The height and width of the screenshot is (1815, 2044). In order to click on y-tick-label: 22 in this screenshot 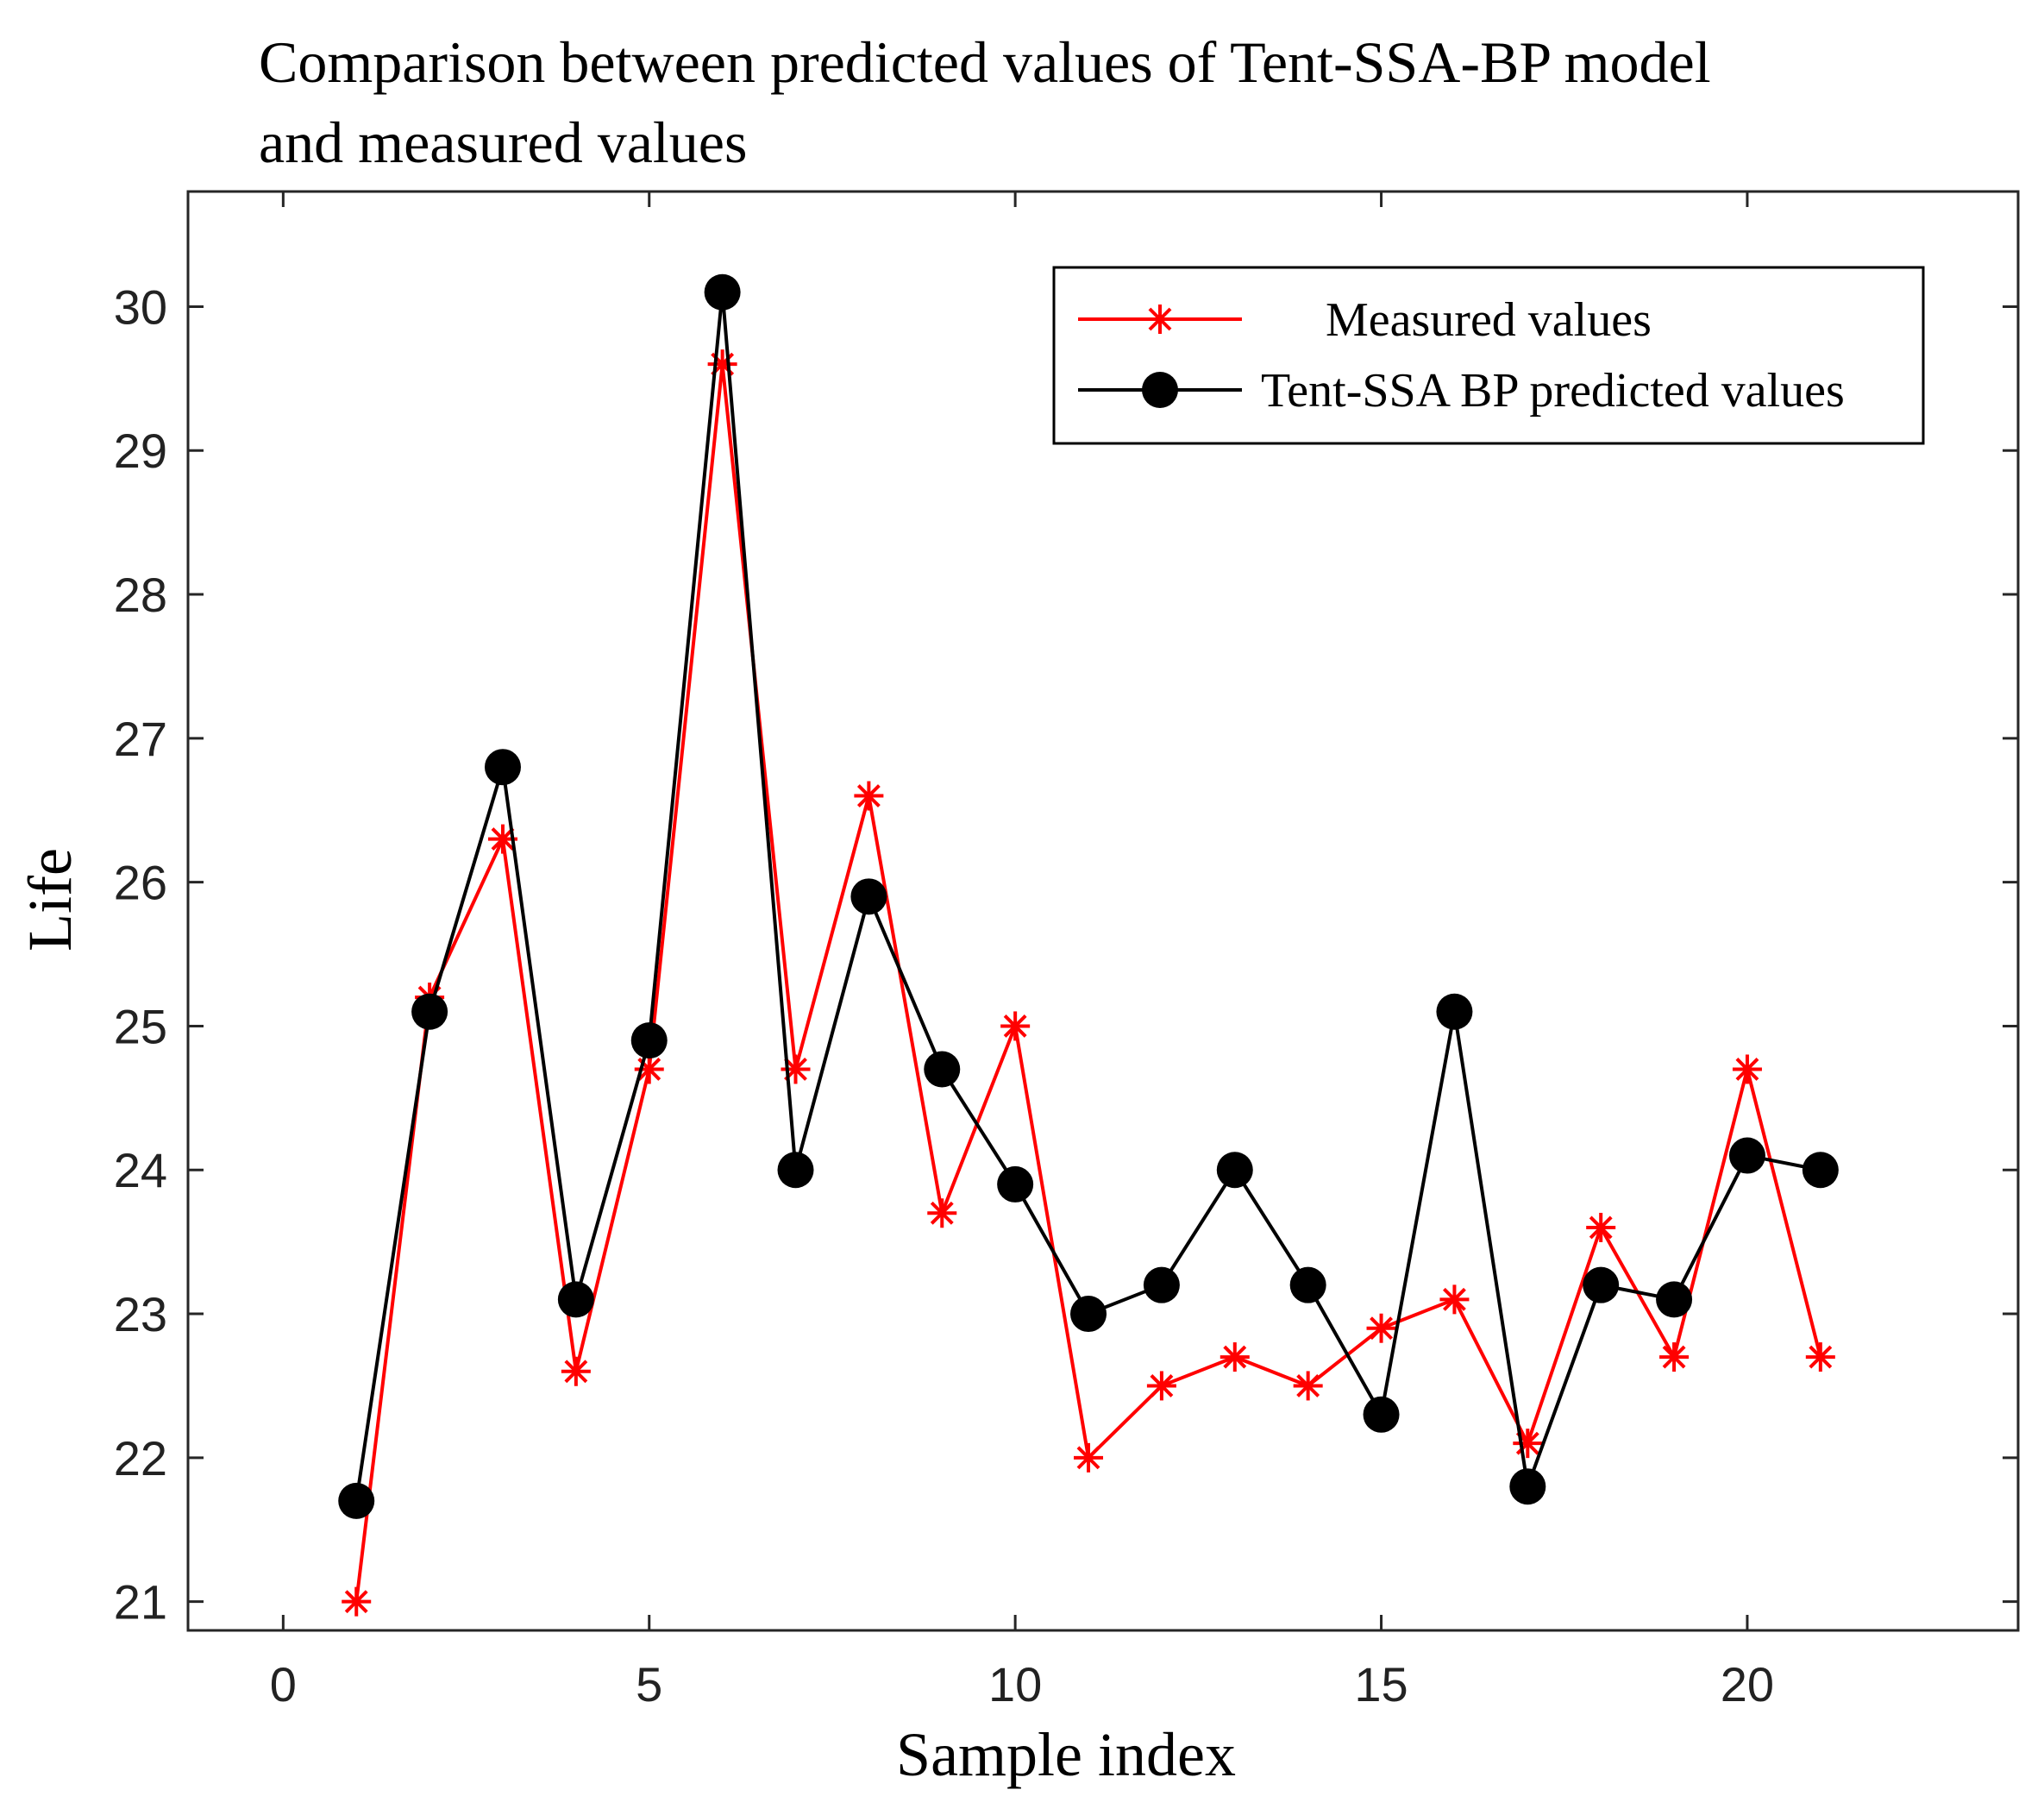, I will do `click(140, 1458)`.